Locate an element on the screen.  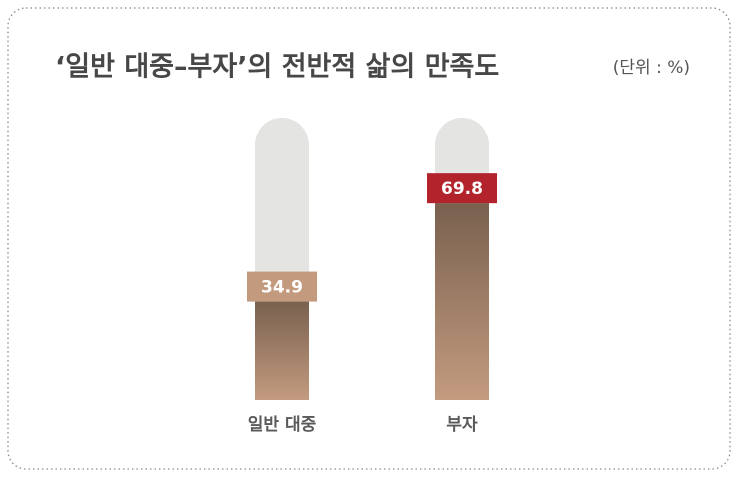
value-label: 69.8 is located at coordinates (462, 189).